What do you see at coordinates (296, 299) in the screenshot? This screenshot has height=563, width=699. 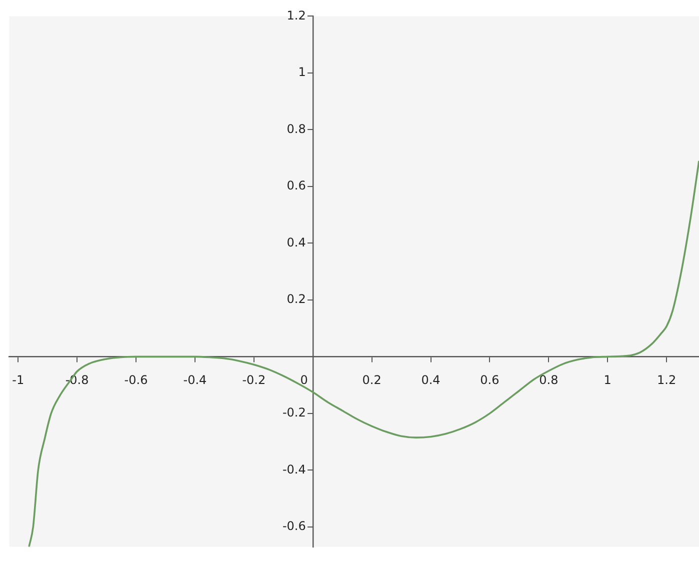 I see `y-tick-label: 0.2` at bounding box center [296, 299].